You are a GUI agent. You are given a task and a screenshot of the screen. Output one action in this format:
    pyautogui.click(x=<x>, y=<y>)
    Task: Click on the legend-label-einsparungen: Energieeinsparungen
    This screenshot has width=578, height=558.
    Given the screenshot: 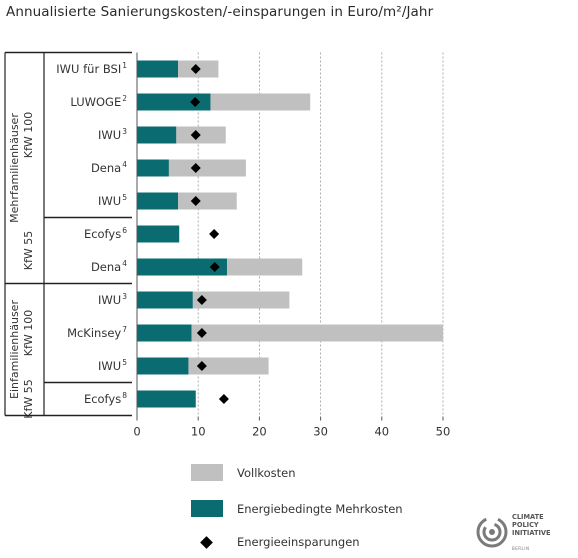 What is the action you would take?
    pyautogui.click(x=298, y=542)
    